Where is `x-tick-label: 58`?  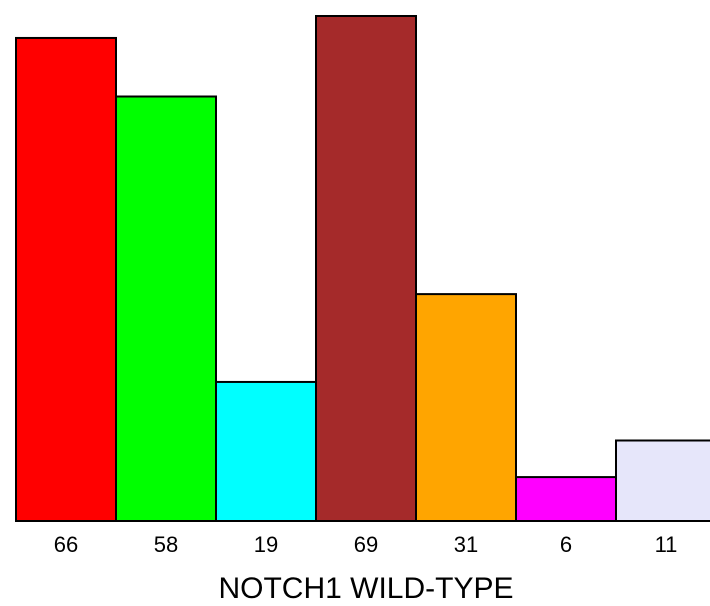 x-tick-label: 58 is located at coordinates (166, 544).